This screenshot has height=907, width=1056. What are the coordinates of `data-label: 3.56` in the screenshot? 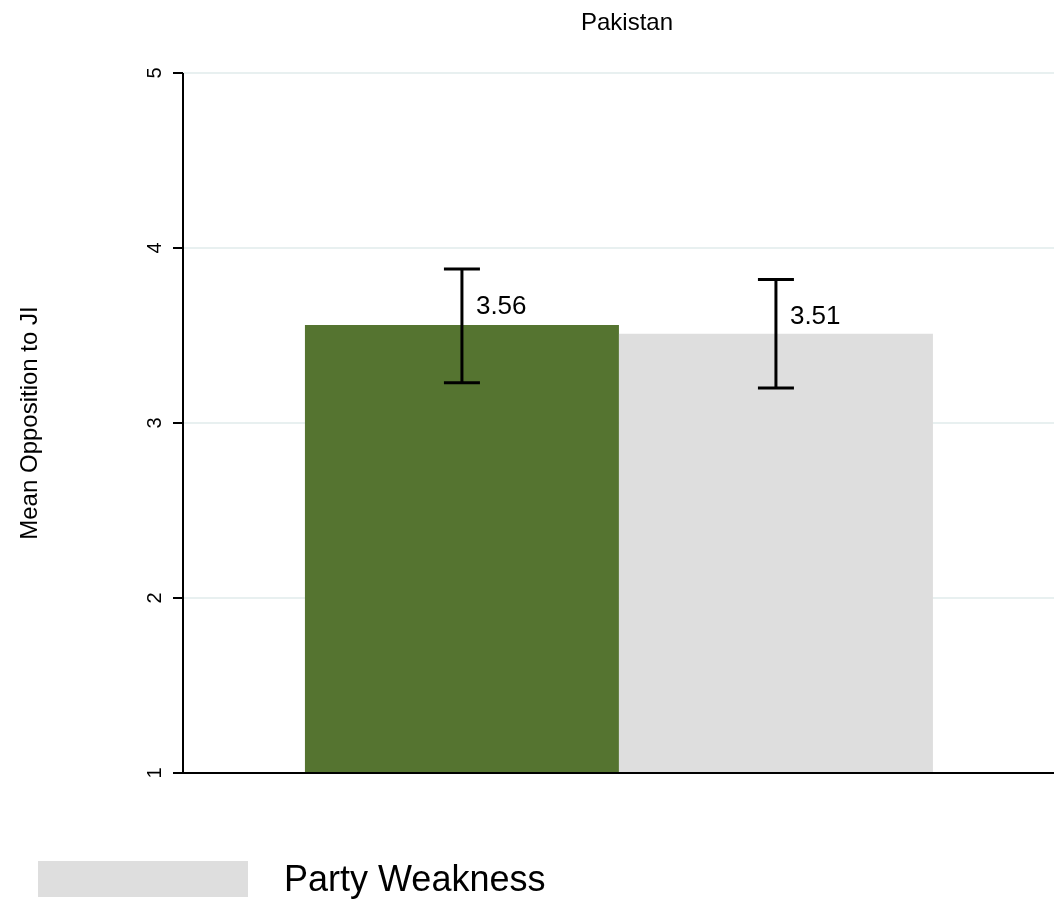 It's located at (501, 304).